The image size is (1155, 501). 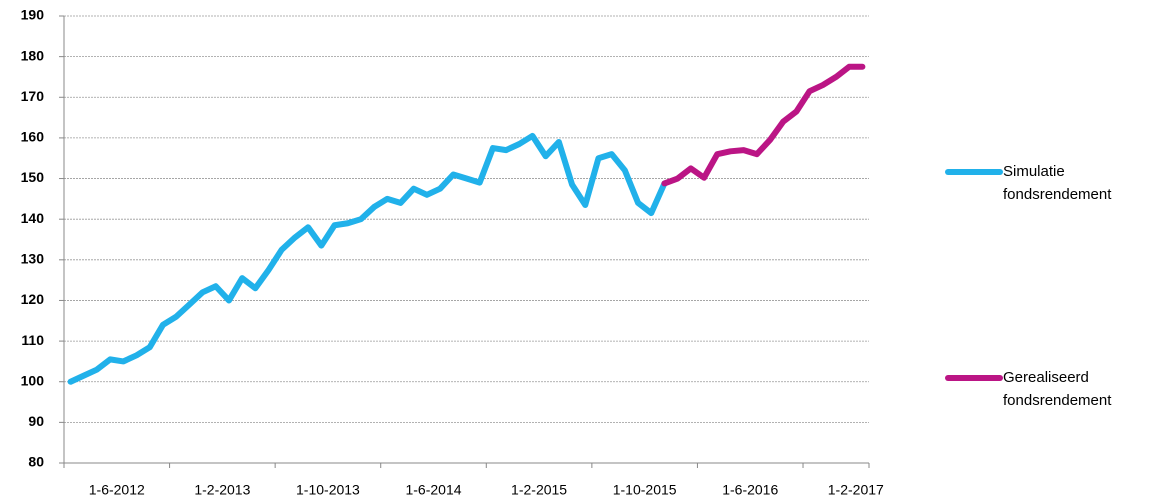 What do you see at coordinates (1057, 183) in the screenshot?
I see `legend-label: Simulatie fondsrendement` at bounding box center [1057, 183].